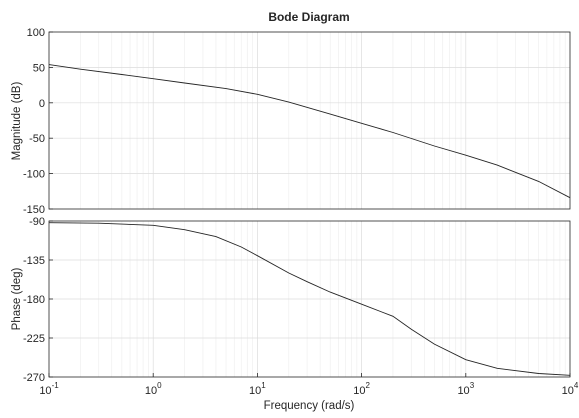 Image resolution: width=579 pixels, height=418 pixels. What do you see at coordinates (56, 385) in the screenshot?
I see `x-tick-exponent: -1` at bounding box center [56, 385].